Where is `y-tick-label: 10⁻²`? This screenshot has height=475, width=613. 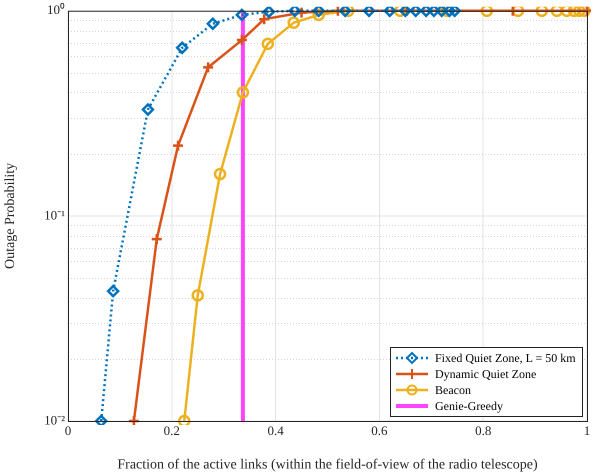 y-tick-label: 10⁻² is located at coordinates (55, 420).